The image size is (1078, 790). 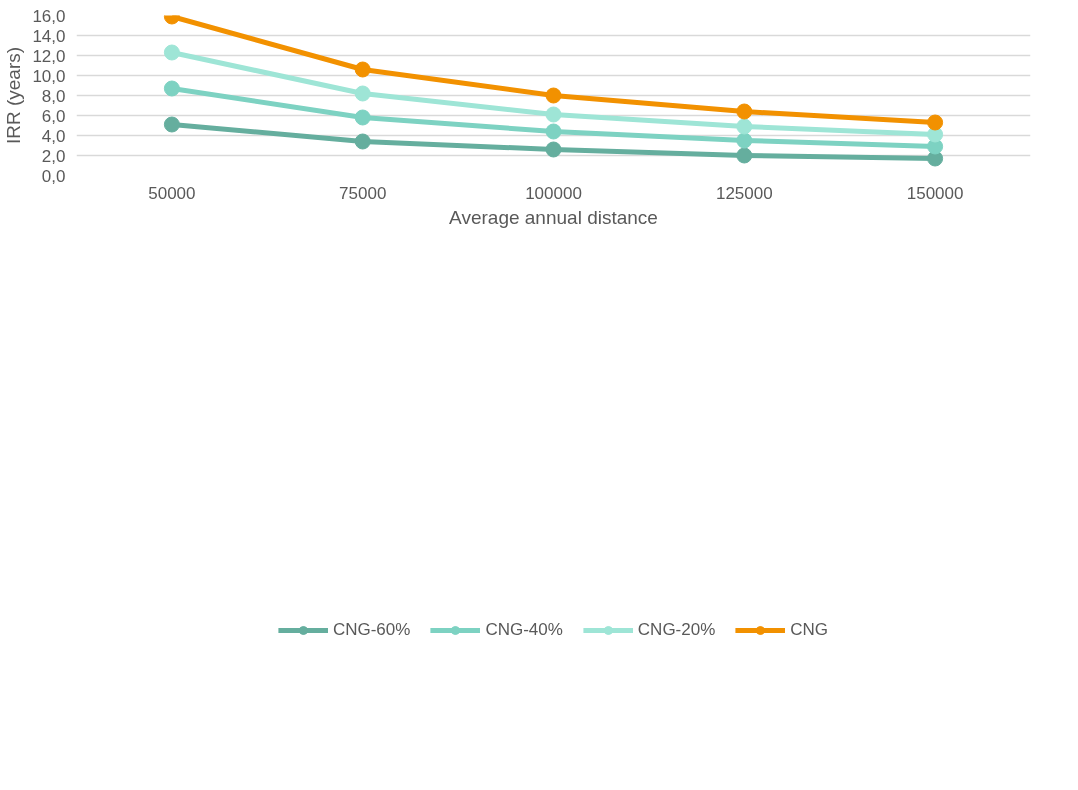 I want to click on x-tick-label: 125000, so click(x=744, y=193).